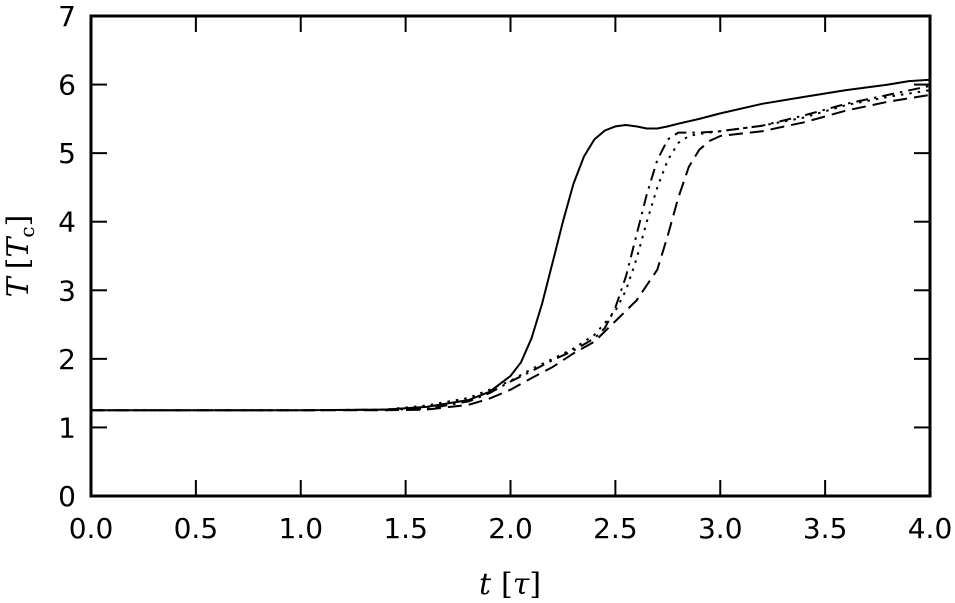 The image size is (955, 603). I want to click on y-tick-label: 7, so click(67, 16).